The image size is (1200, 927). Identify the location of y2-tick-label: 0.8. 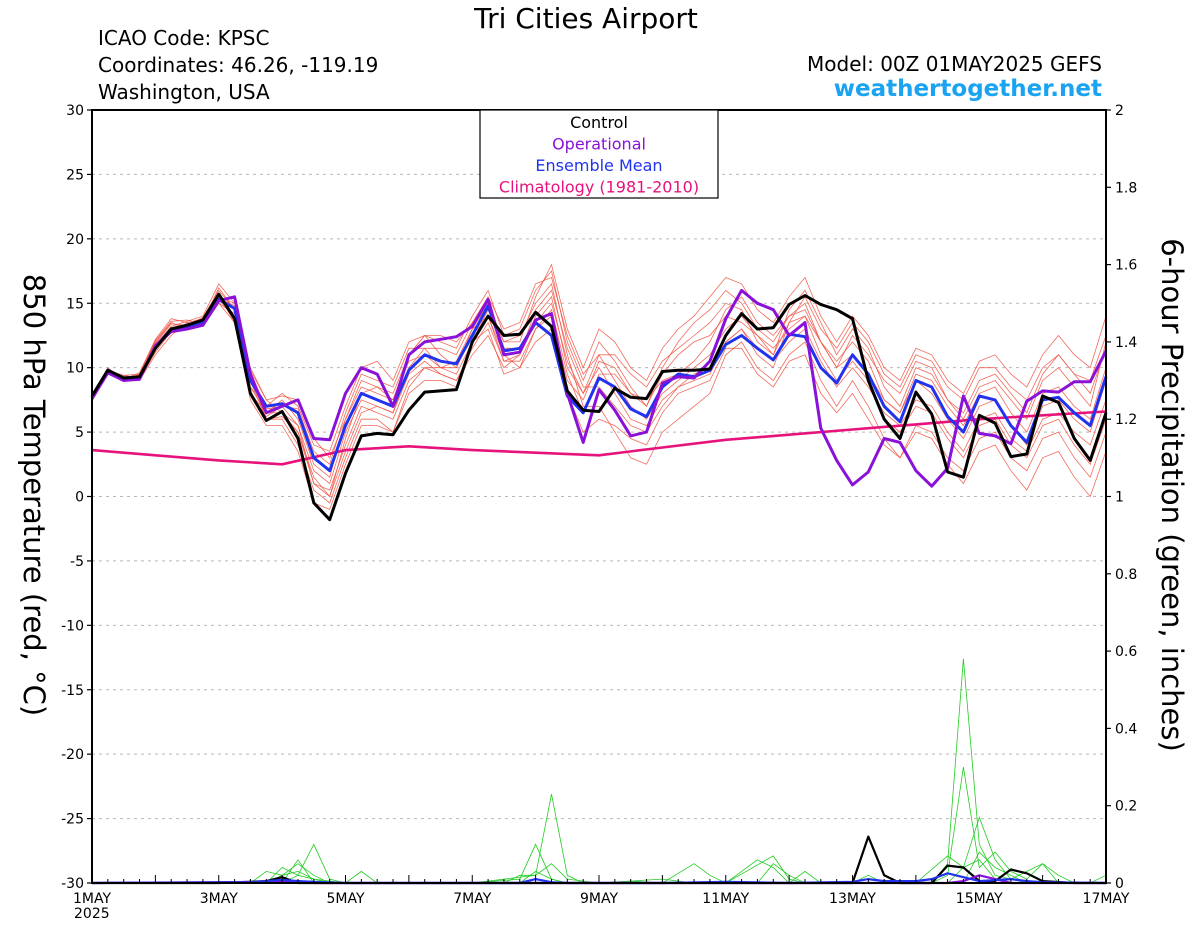
(1126, 575).